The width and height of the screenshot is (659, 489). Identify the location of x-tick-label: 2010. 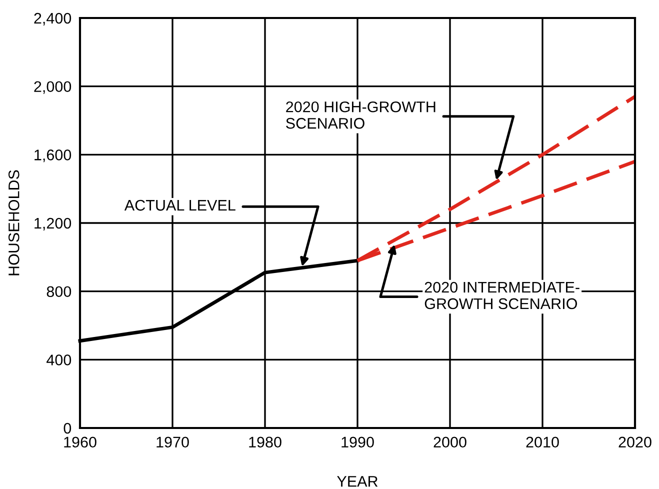
(542, 442).